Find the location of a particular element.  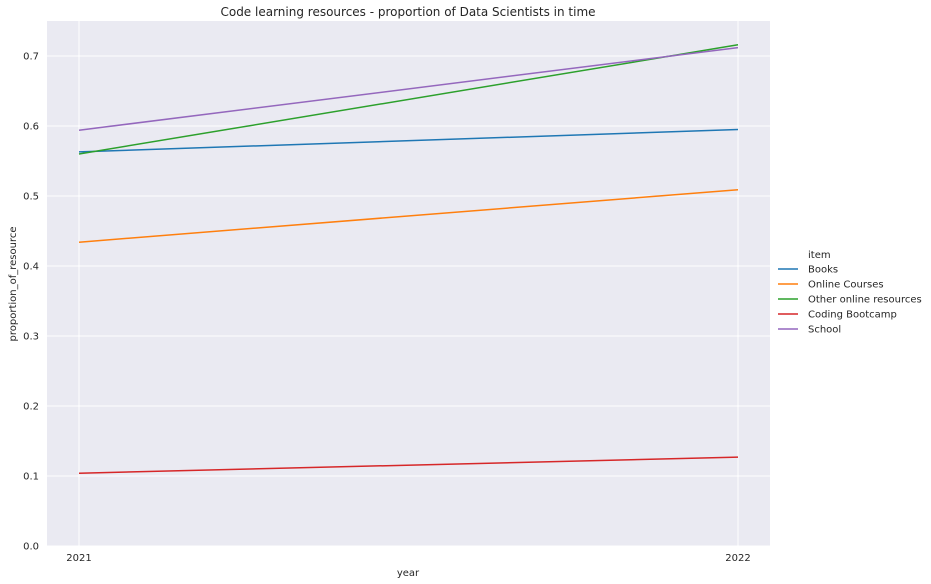

y-tick-labels: 0.0 0.1 0.2 0.3 0.4 0.5 0.6 0.7 is located at coordinates (31, 302).